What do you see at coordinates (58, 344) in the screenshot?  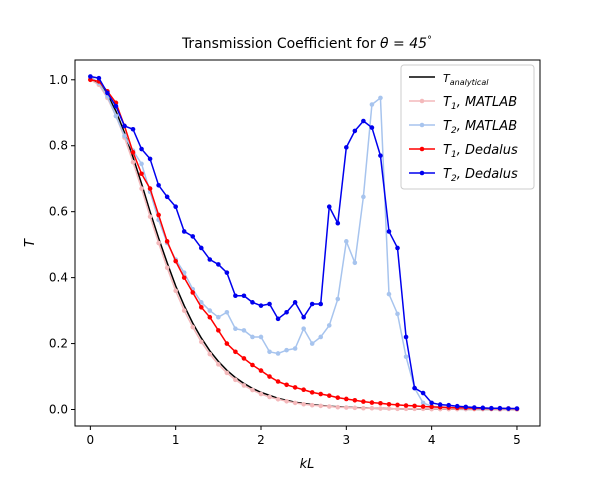 I see `y-tick-label: 0.2` at bounding box center [58, 344].